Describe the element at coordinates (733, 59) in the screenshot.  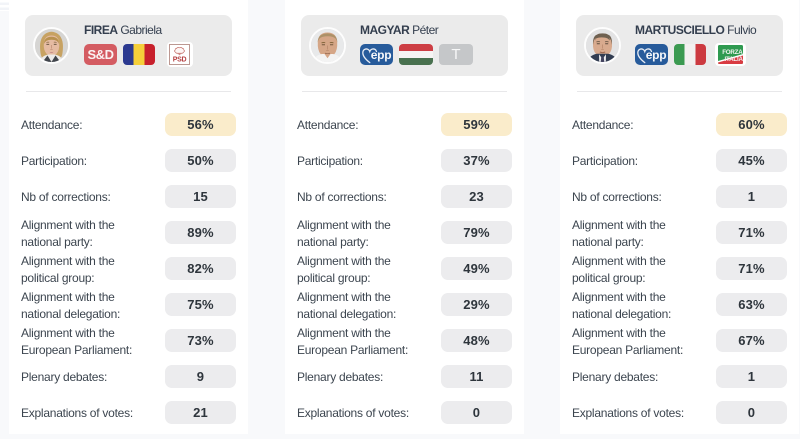
I see `svg-text: ITALIA` at that location.